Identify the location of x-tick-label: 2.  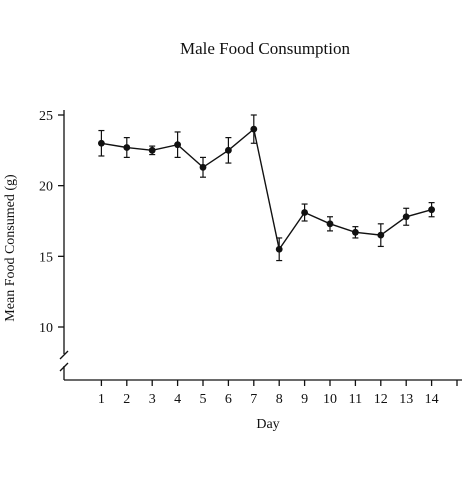
(126, 399).